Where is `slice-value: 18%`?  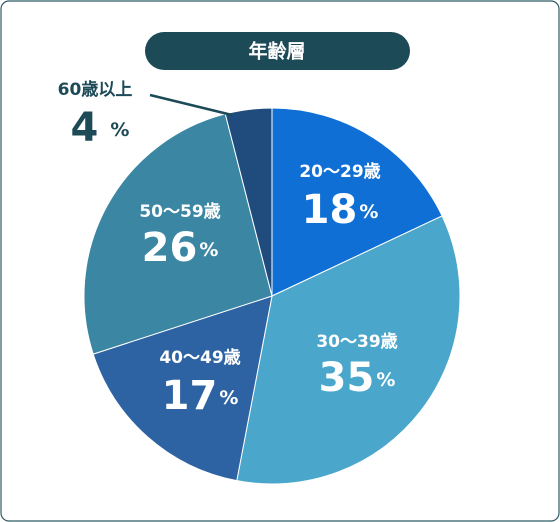
slice-value: 18% is located at coordinates (340, 210).